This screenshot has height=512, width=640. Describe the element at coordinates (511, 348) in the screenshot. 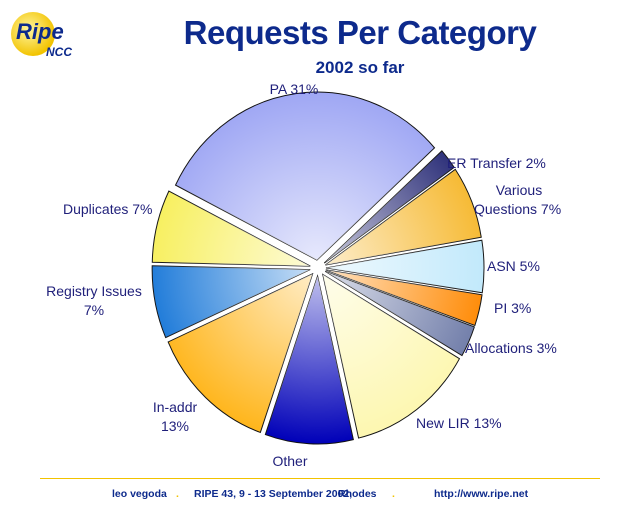

I see `label-allocations: Allocations 3%` at that location.